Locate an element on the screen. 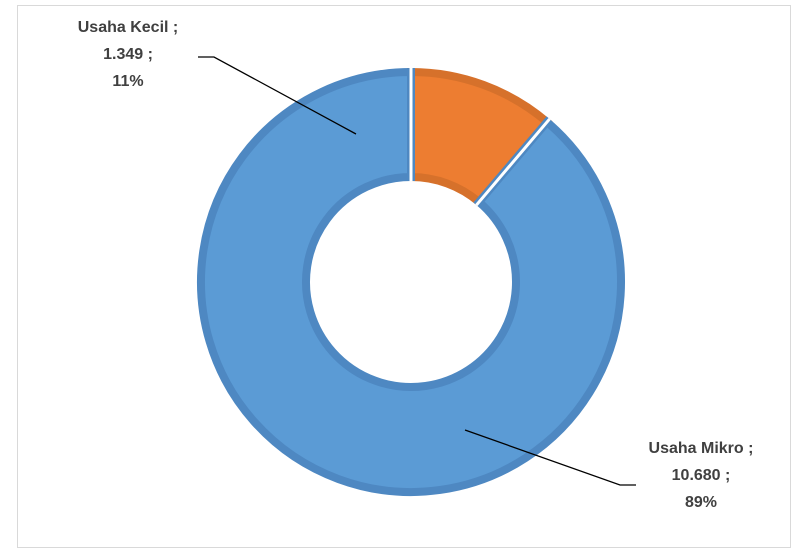 This screenshot has height=550, width=797. data-label-usaha-mikro: Usaha Mikro ; 10.680 ; 89% is located at coordinates (701, 475).